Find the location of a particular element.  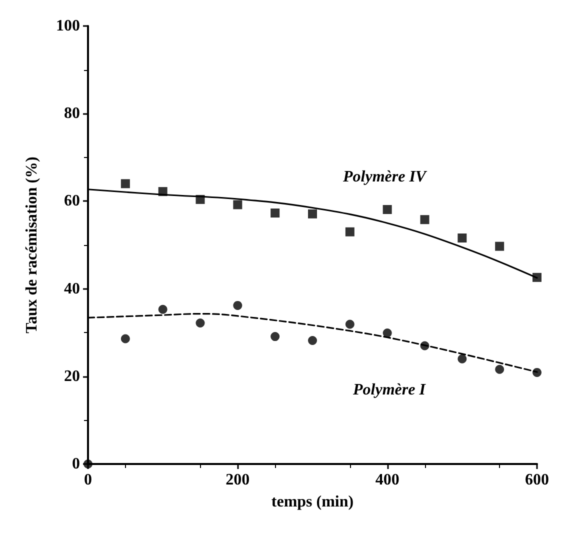

x-tick-label: 600 is located at coordinates (537, 480).